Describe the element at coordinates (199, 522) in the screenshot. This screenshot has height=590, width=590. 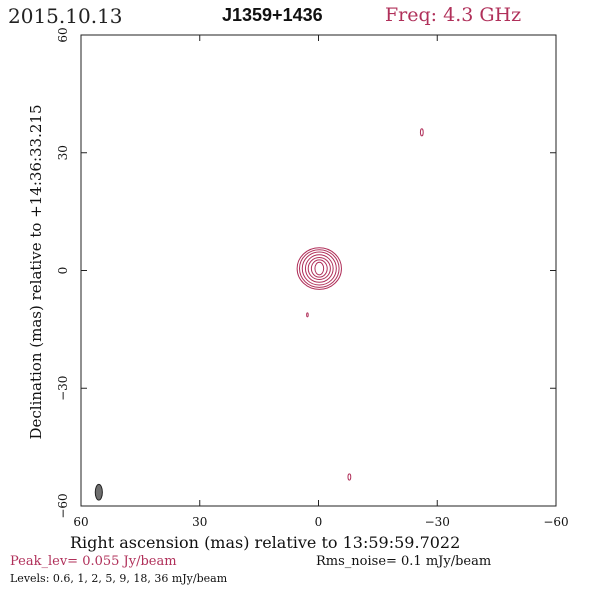
I see `x-tick-label: 30` at that location.